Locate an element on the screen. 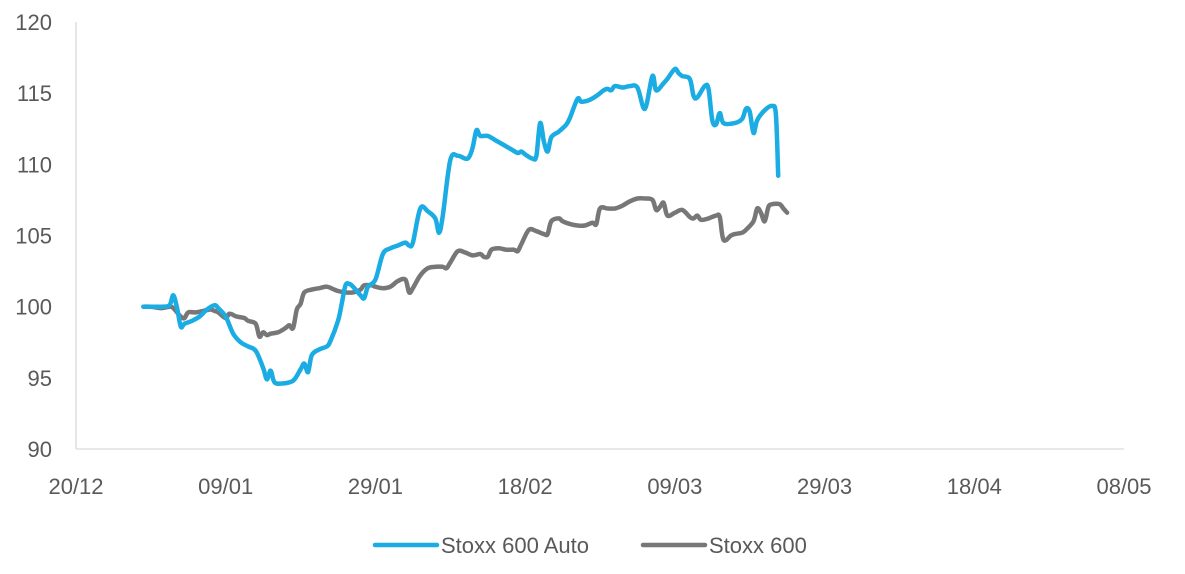  legend: Stoxx 600 Auto Stoxx 600 is located at coordinates (589, 545).